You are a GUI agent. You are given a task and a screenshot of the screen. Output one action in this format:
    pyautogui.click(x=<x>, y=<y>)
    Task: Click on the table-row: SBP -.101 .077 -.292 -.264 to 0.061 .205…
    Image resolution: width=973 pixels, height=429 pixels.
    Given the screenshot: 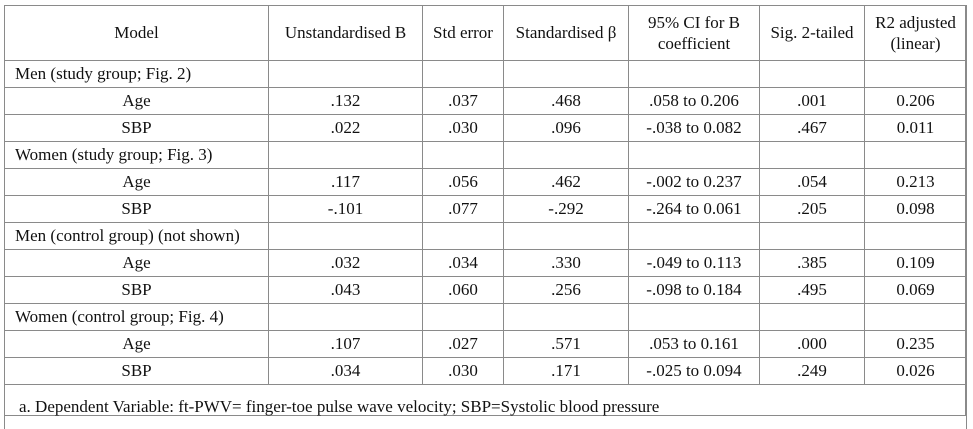 What is the action you would take?
    pyautogui.click(x=486, y=209)
    